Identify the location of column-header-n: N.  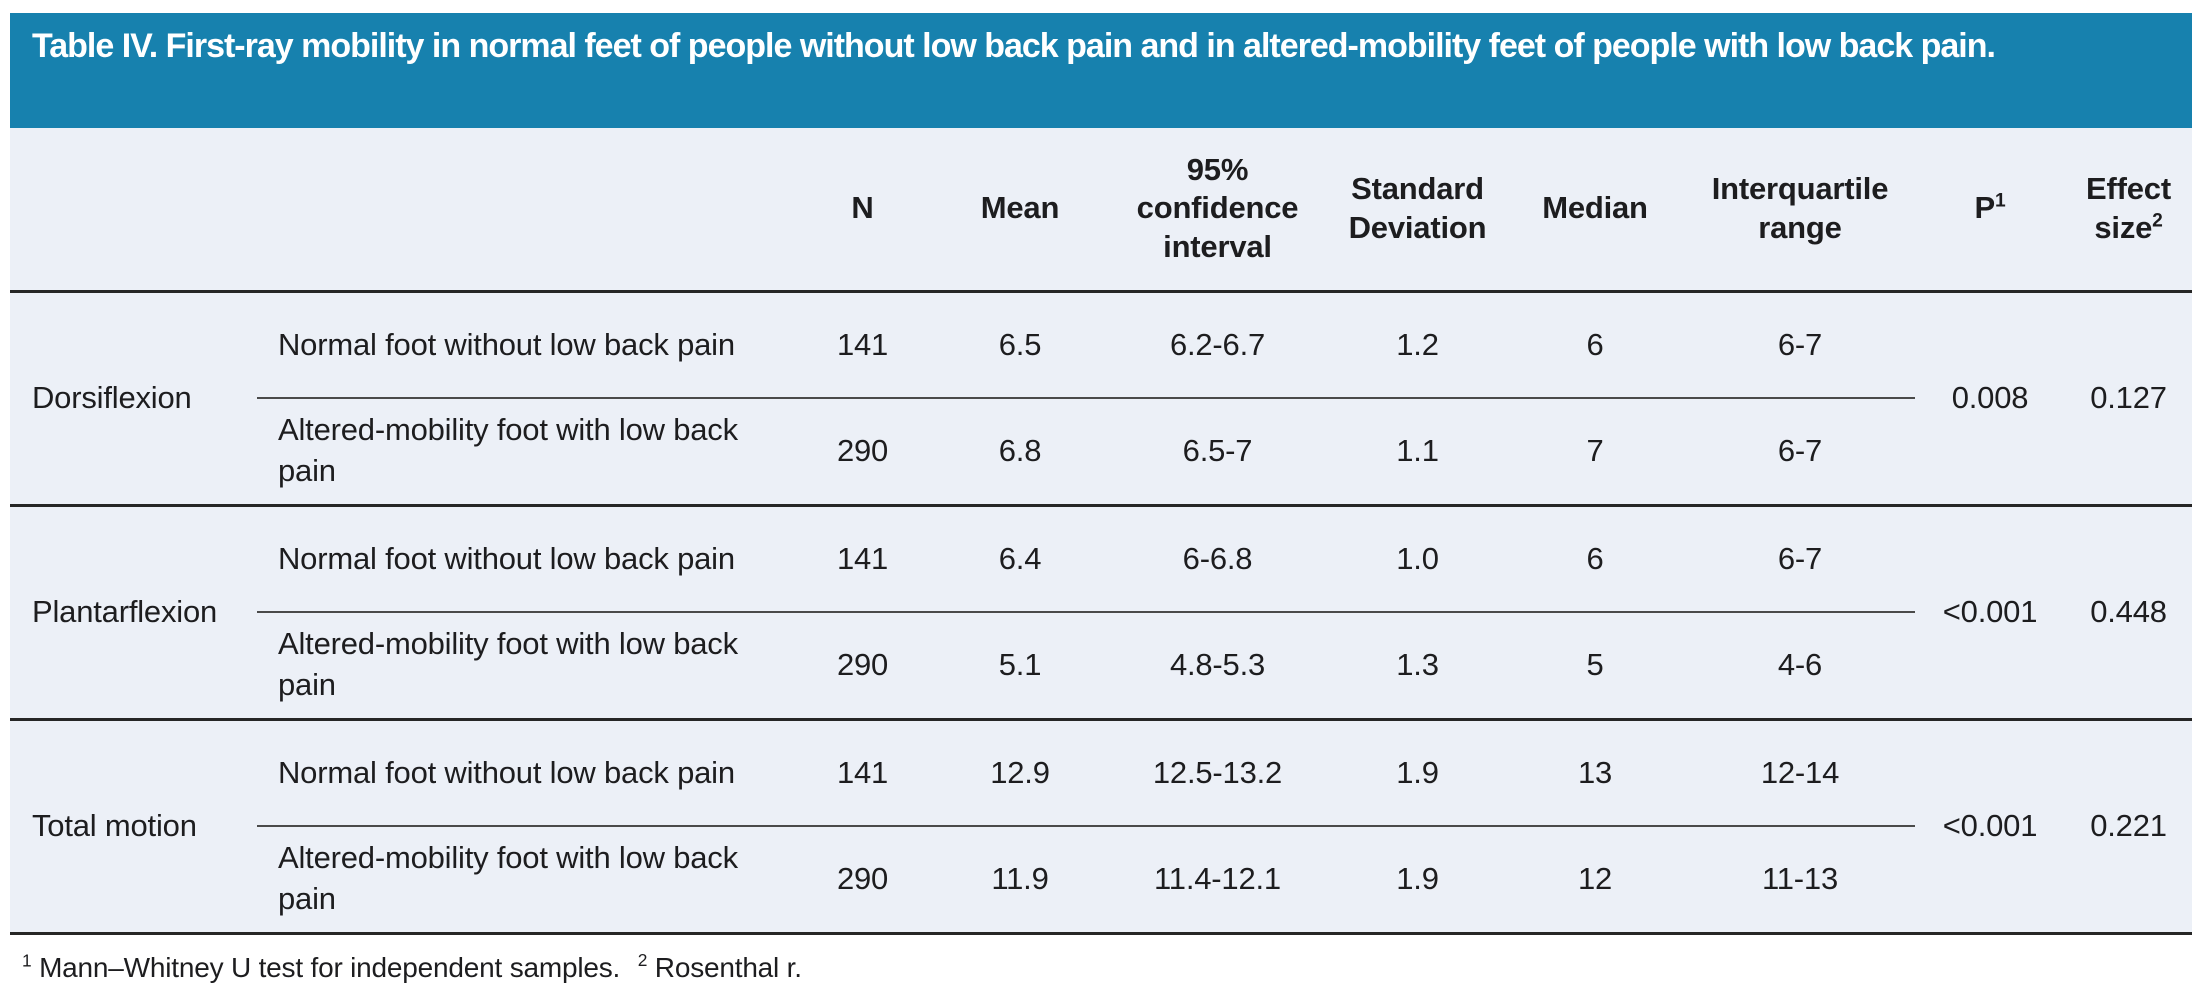
(862, 210).